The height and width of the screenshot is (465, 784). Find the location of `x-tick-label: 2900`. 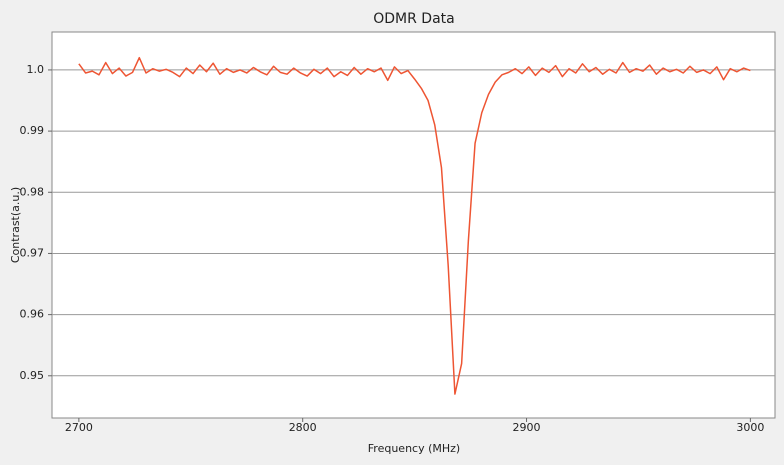

x-tick-label: 2900 is located at coordinates (527, 427).